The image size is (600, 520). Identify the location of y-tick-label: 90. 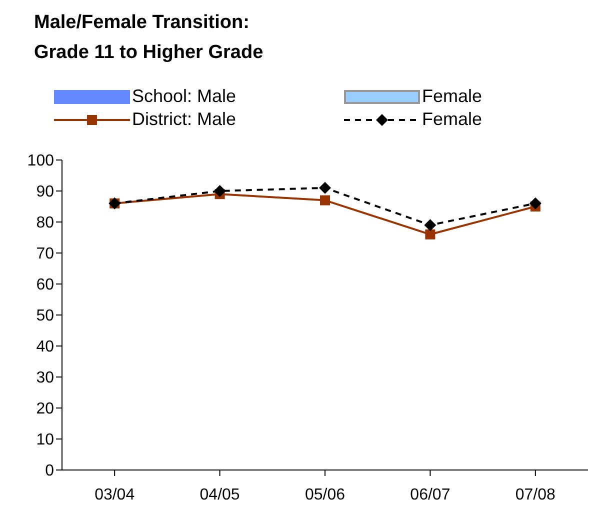
(45, 192).